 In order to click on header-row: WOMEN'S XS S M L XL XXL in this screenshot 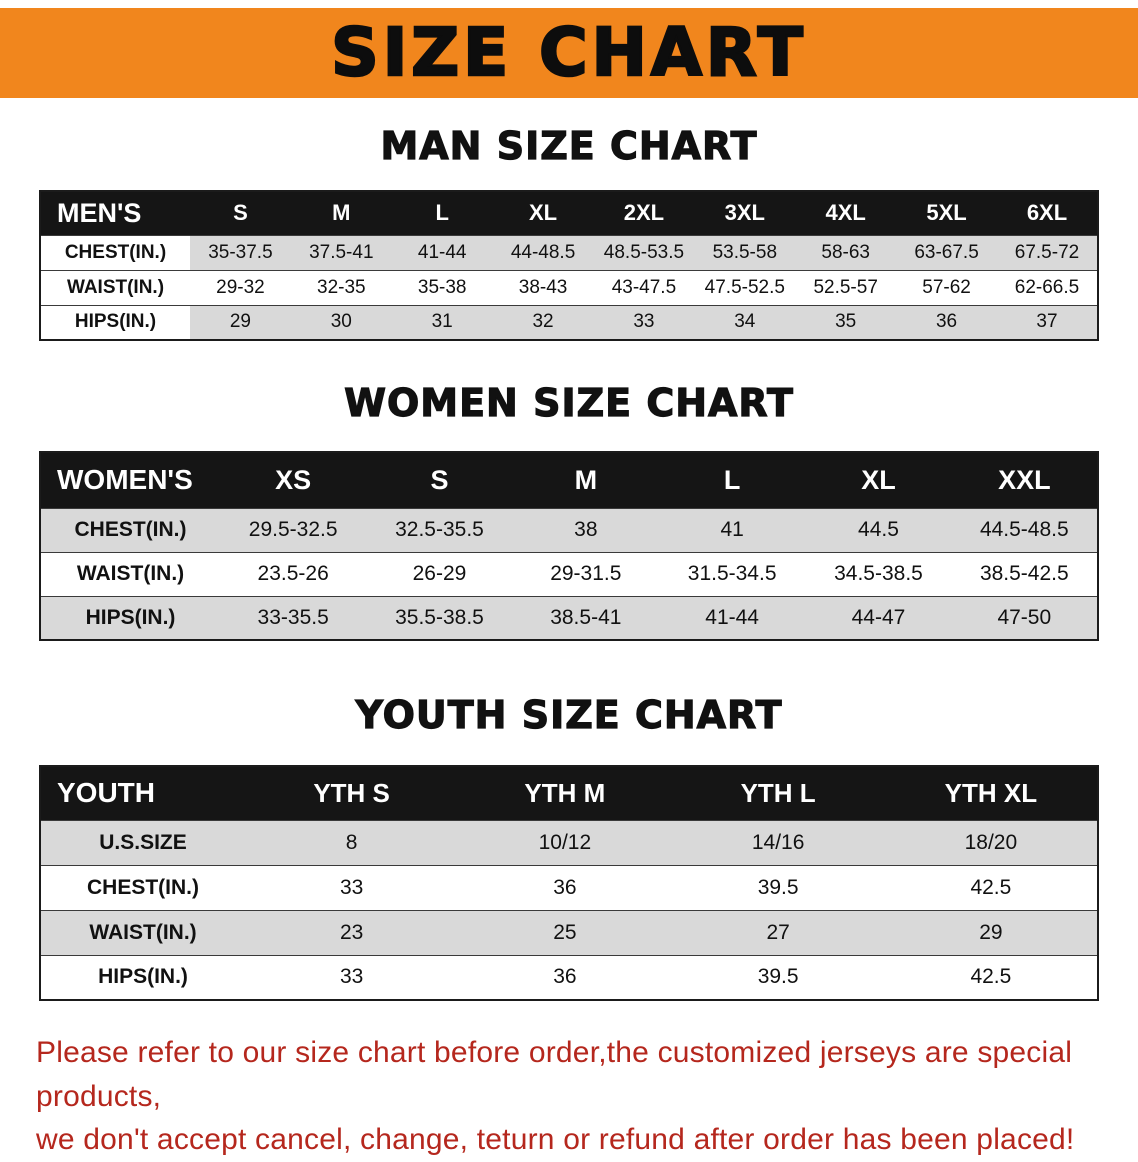, I will do `click(569, 480)`.